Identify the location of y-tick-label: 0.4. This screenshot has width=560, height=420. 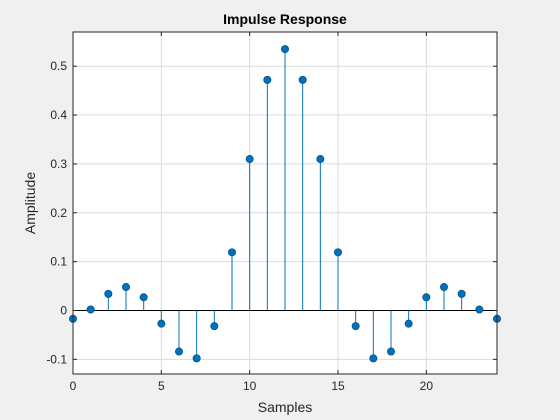
(58, 115).